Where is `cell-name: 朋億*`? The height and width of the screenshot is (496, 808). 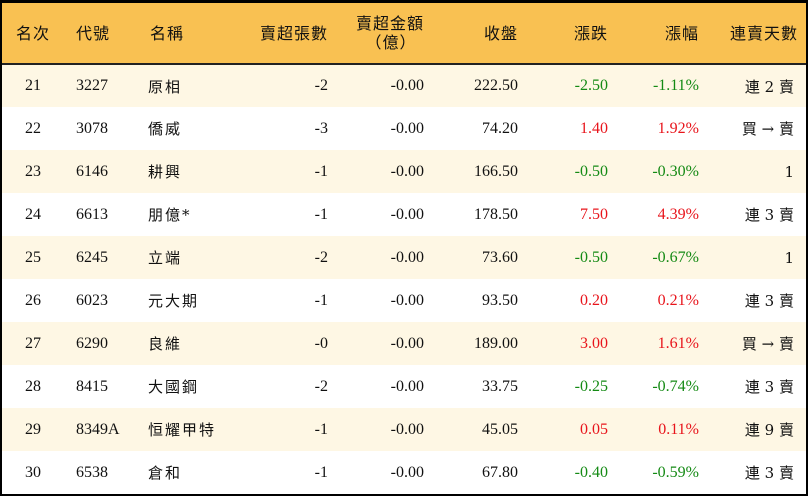 cell-name: 朋億* is located at coordinates (170, 215).